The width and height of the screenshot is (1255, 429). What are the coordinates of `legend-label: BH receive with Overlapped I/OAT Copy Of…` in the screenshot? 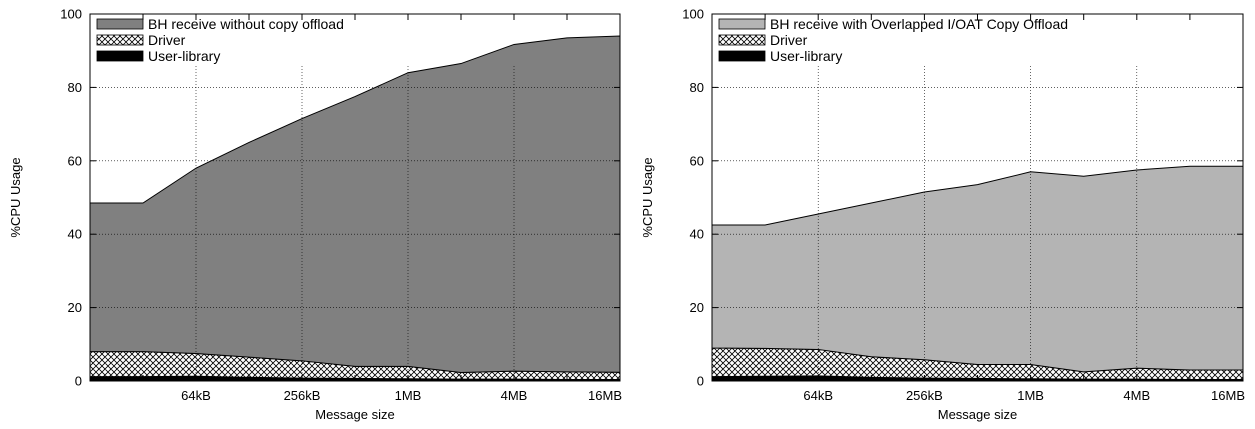 It's located at (919, 24).